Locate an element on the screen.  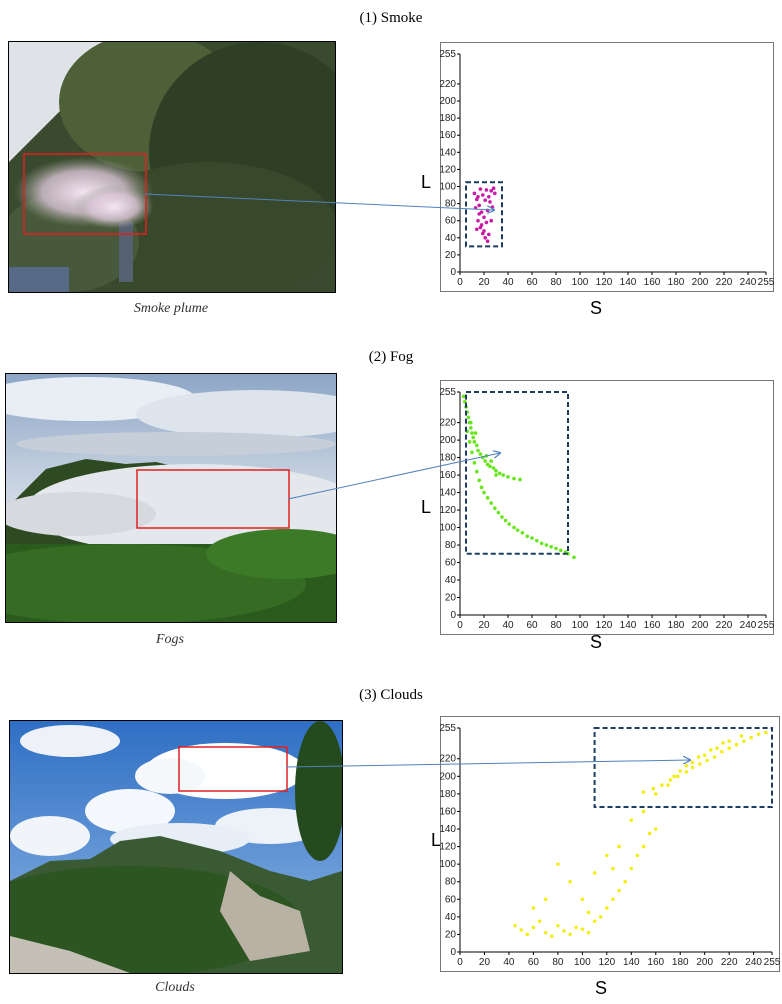
x-tick-label: 140 is located at coordinates (628, 625).